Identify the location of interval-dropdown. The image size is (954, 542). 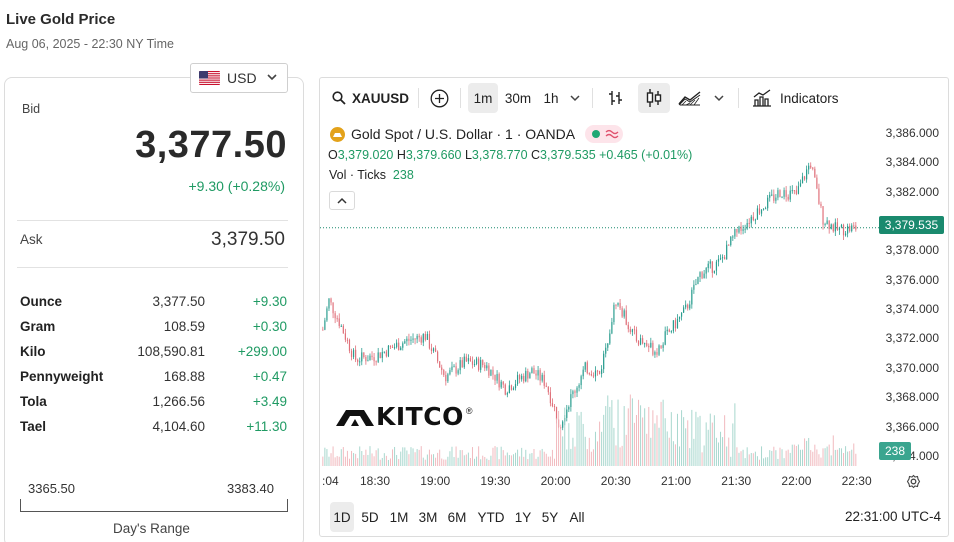
(575, 98).